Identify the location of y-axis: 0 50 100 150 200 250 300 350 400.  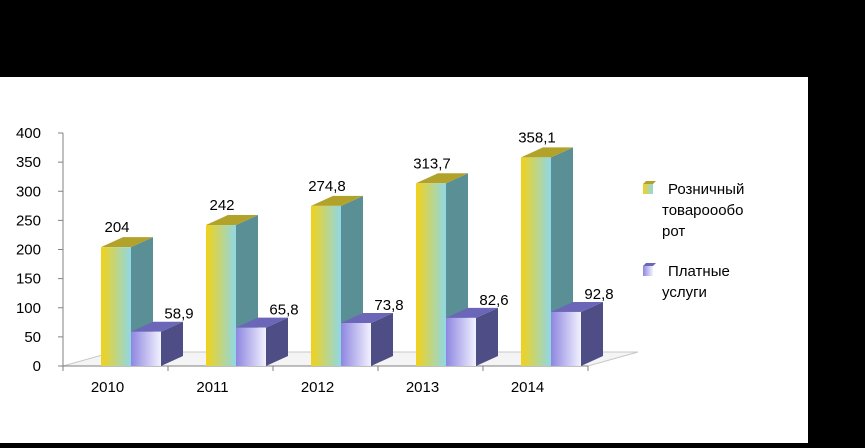
(40, 250).